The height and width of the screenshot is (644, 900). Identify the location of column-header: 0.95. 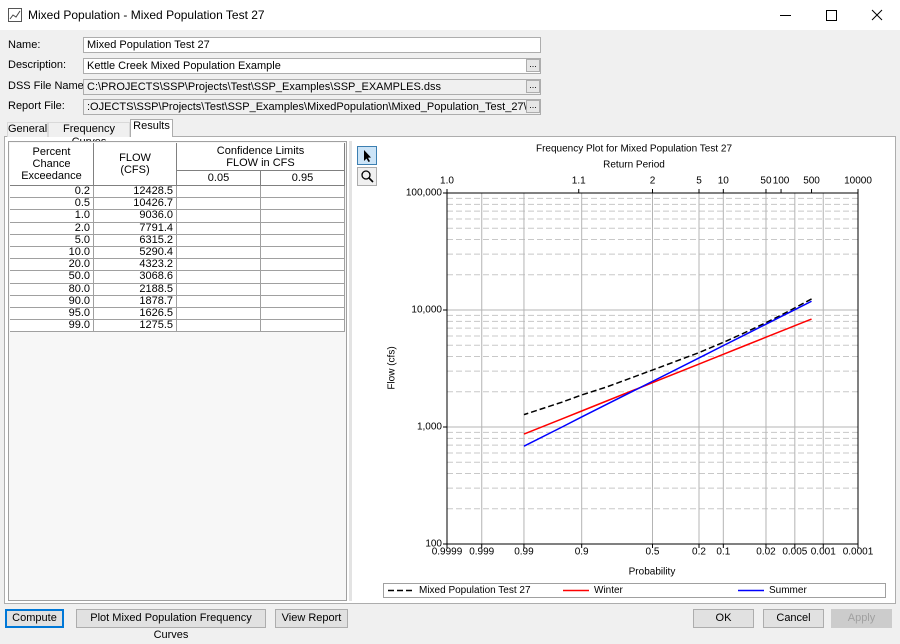
(303, 178).